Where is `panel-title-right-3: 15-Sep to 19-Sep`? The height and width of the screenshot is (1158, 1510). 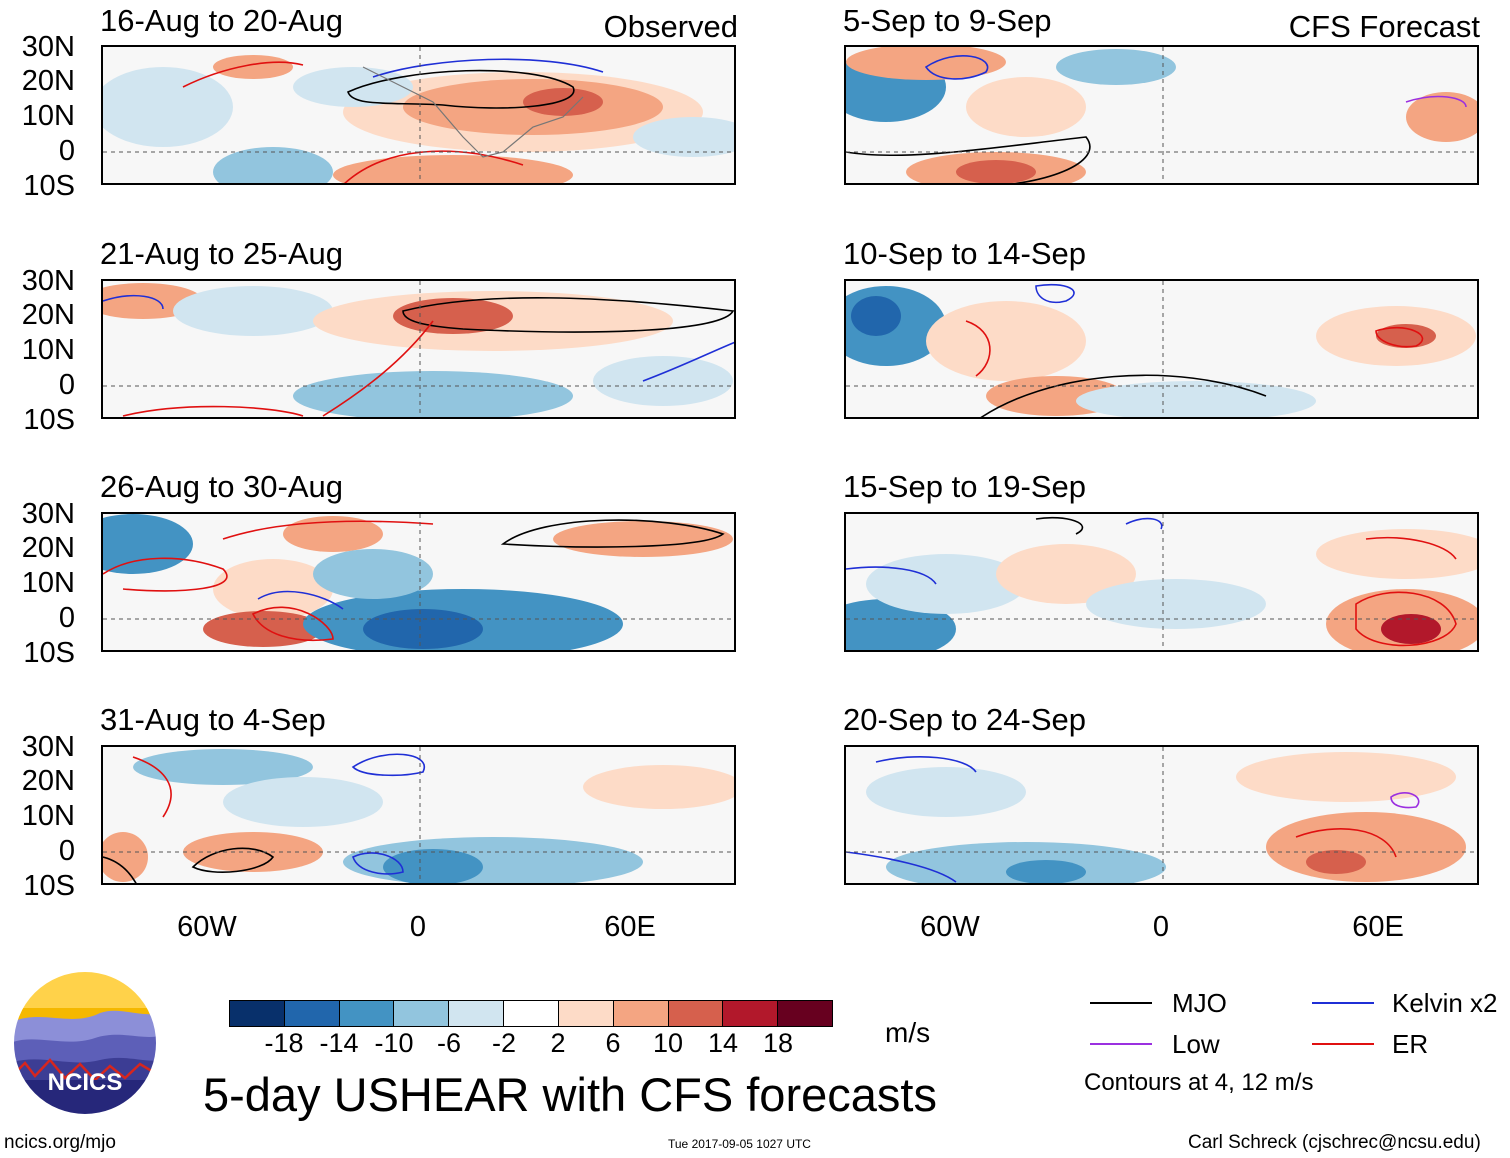
panel-title-right-3: 15-Sep to 19-Sep is located at coordinates (965, 486).